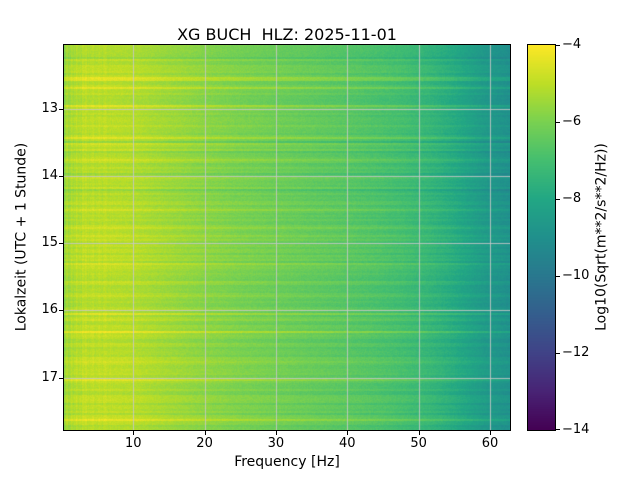  Describe the element at coordinates (287, 34) in the screenshot. I see `chart-title: XG BUCH HLZ: 2025-11-01` at that location.